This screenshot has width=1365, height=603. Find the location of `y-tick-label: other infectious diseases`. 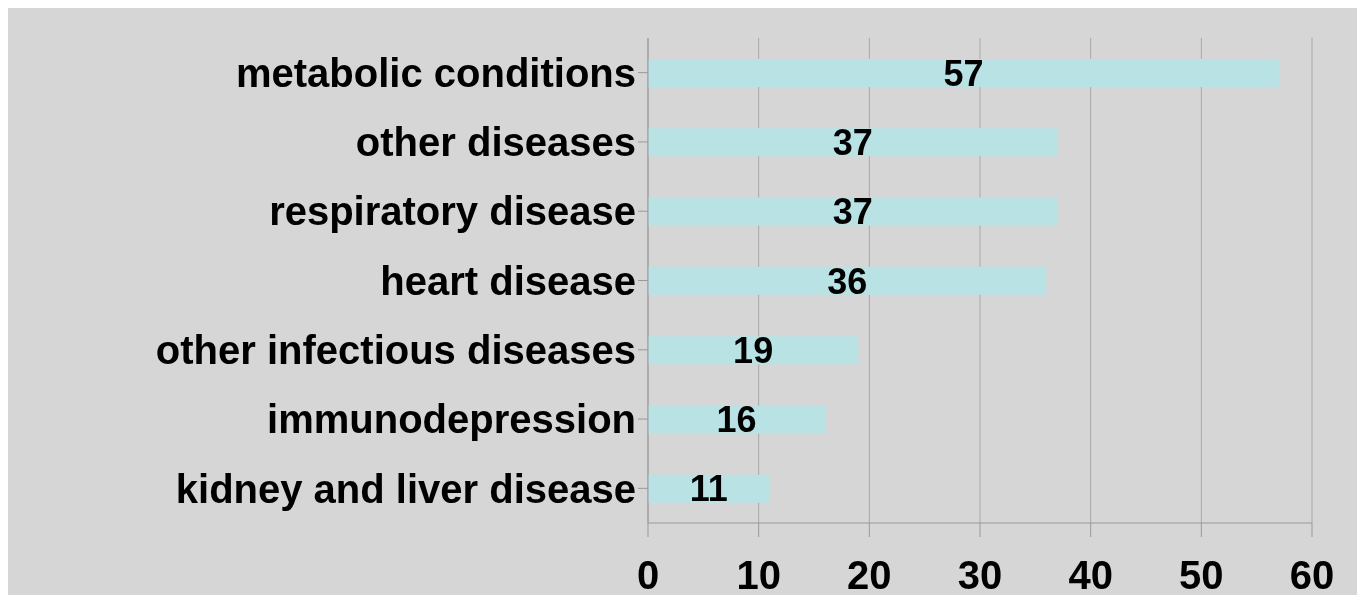

y-tick-label: other infectious diseases is located at coordinates (395, 349).